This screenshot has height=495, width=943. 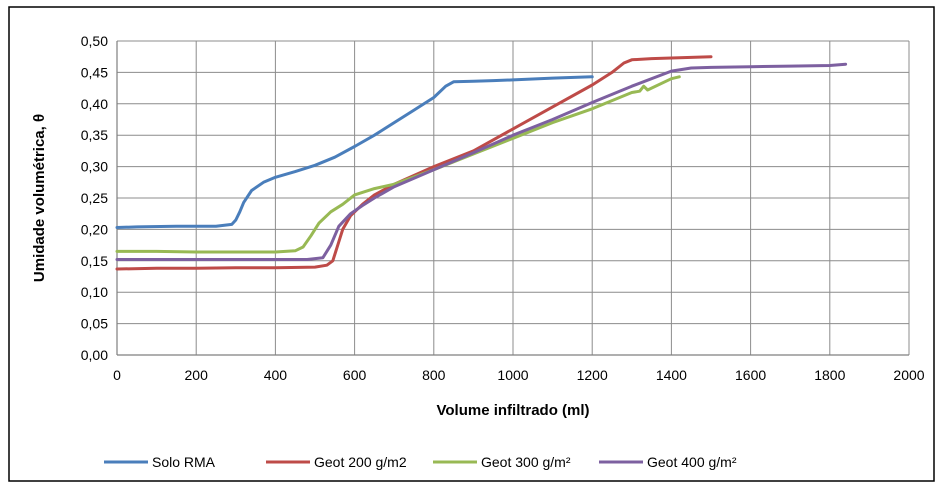 I want to click on y-tick-label: 0,00, so click(x=94, y=355).